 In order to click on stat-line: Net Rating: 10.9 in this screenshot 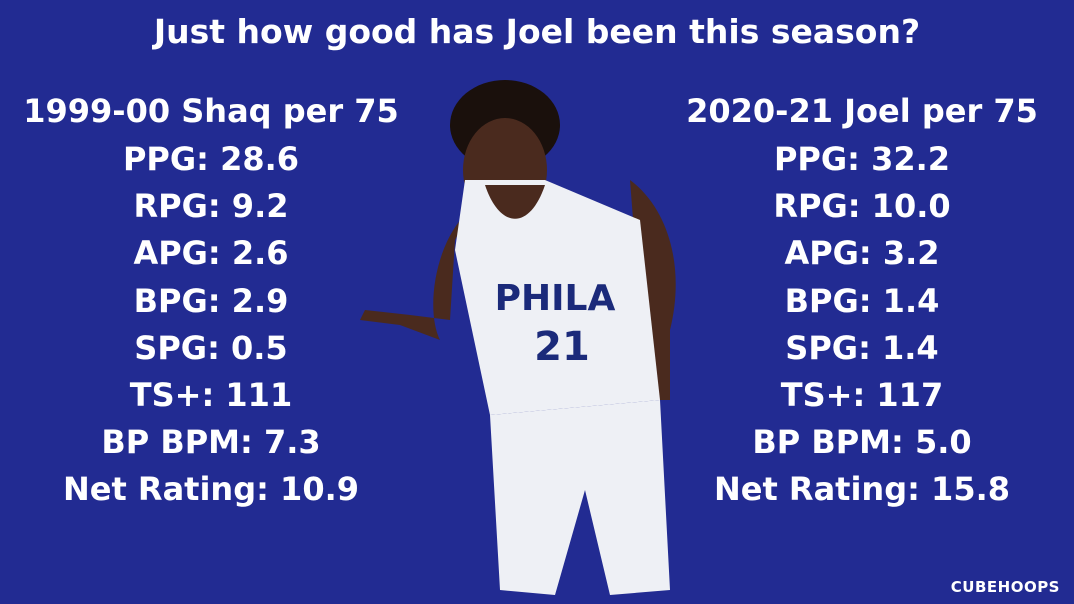, I will do `click(211, 489)`.